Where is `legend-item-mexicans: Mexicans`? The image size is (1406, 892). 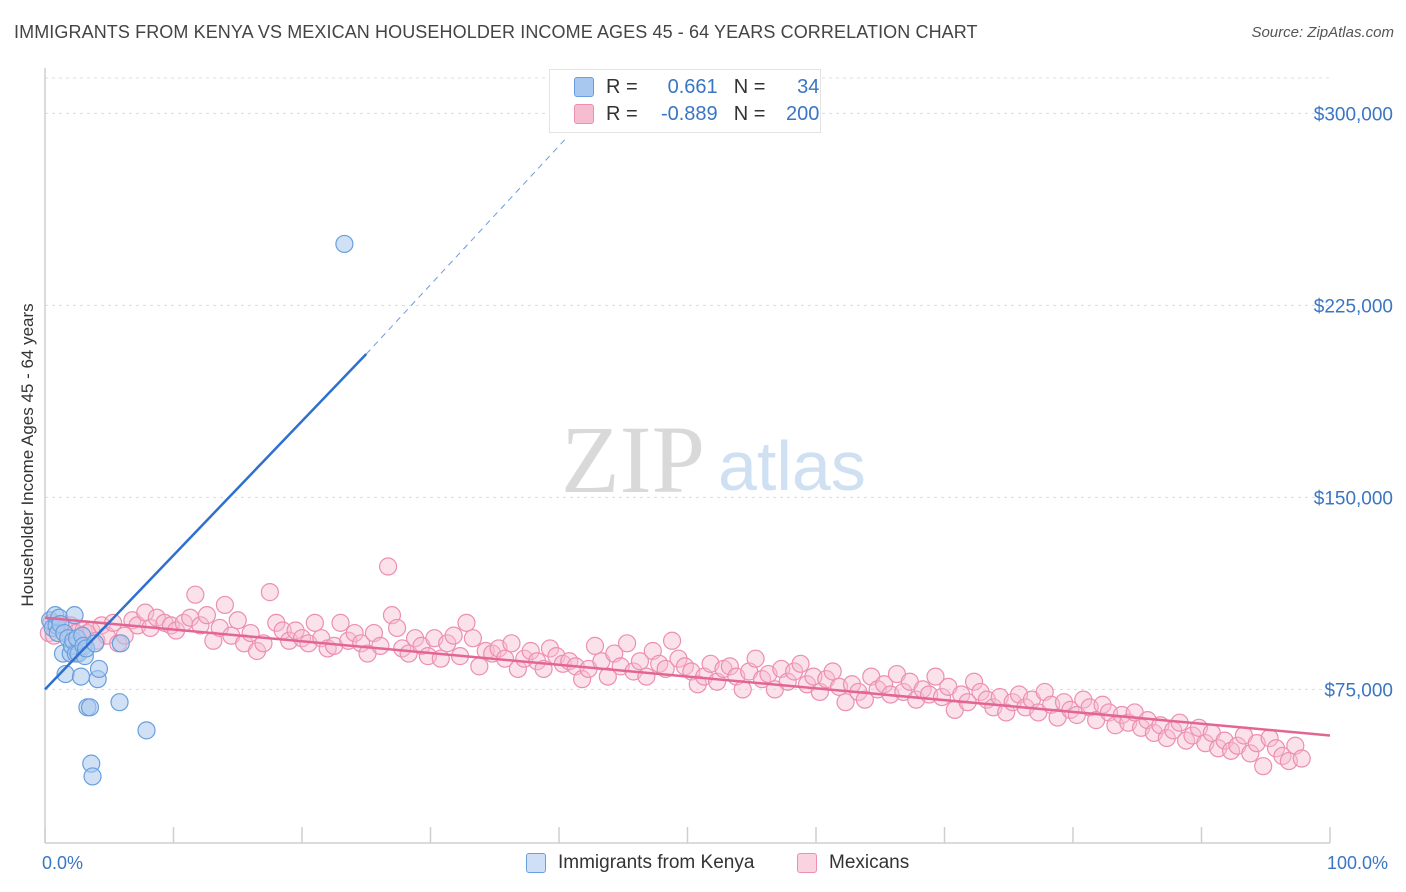 legend-item-mexicans: Mexicans is located at coordinates (853, 863).